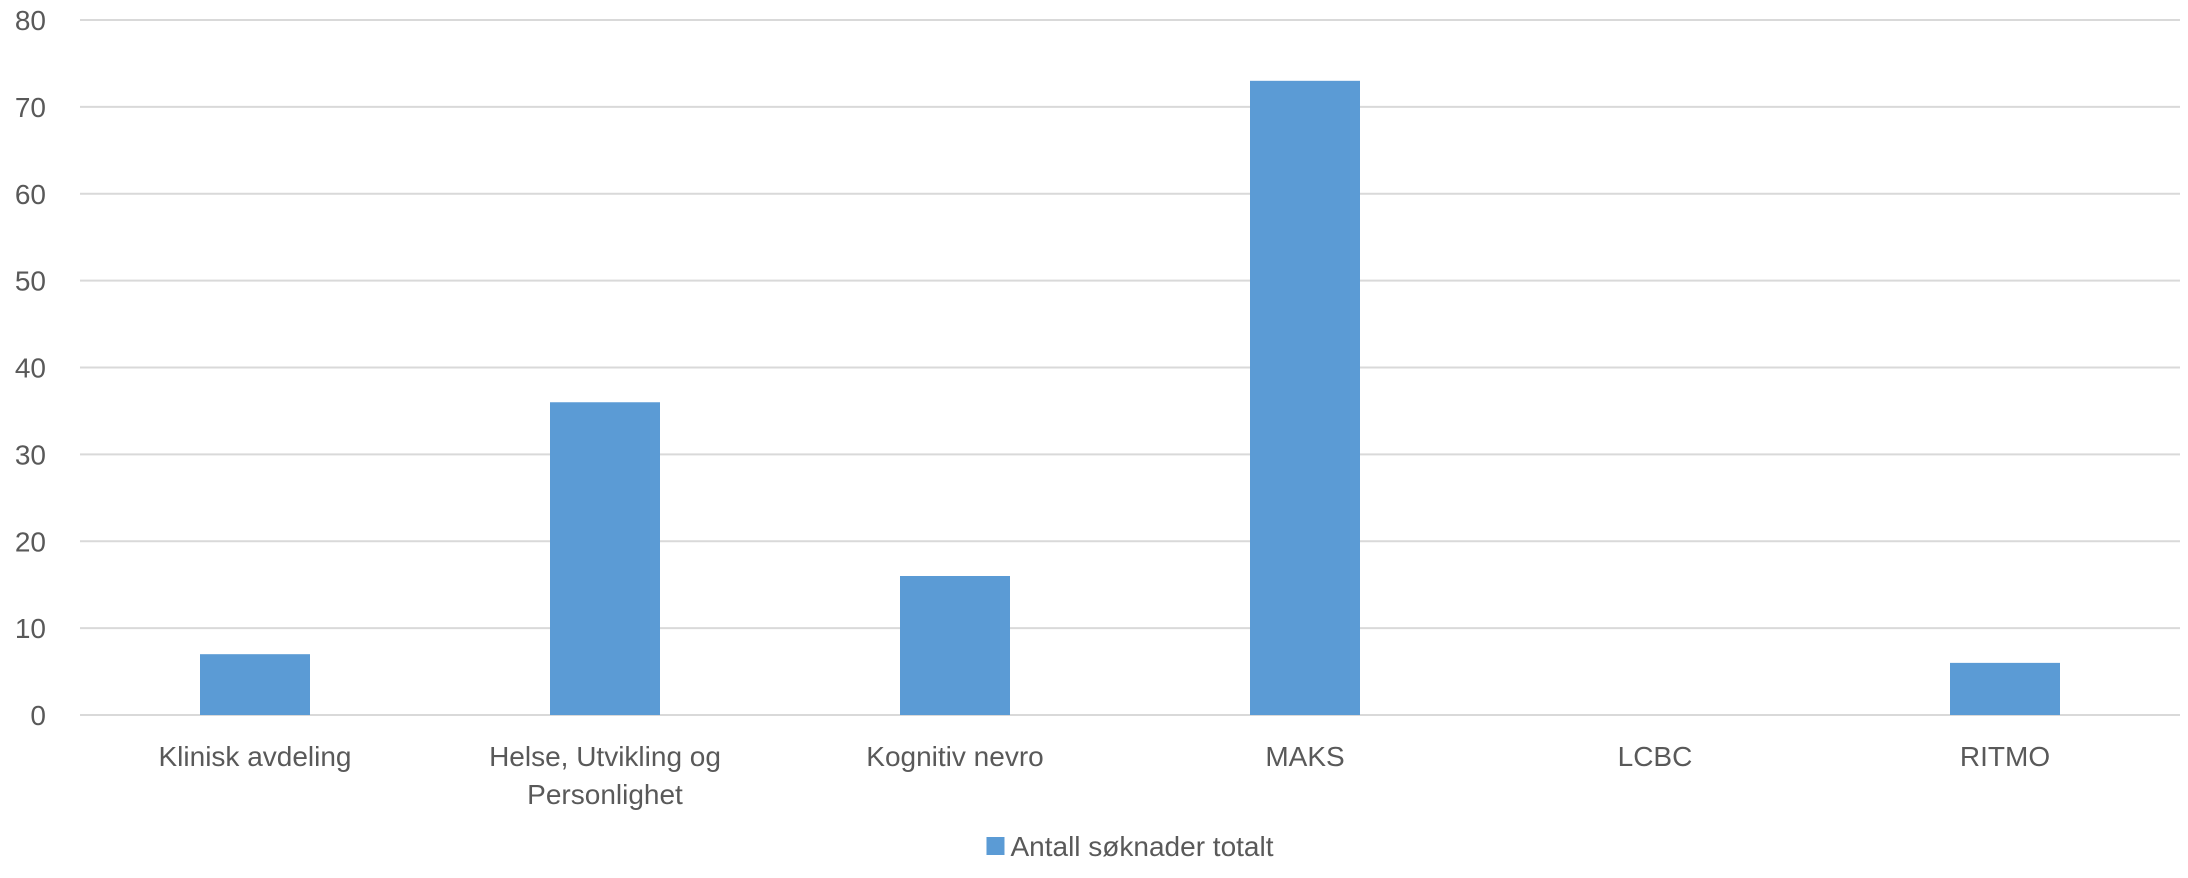 The image size is (2188, 878). What do you see at coordinates (605, 775) in the screenshot?
I see `x-tick-label: Helse, Utvikling og Personlighet` at bounding box center [605, 775].